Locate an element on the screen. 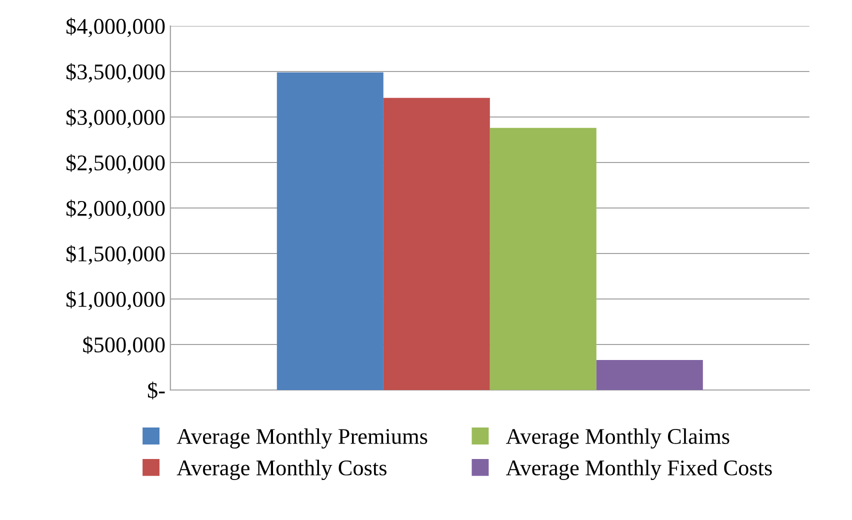  y-tick-label: $2,500,000 is located at coordinates (115, 164).